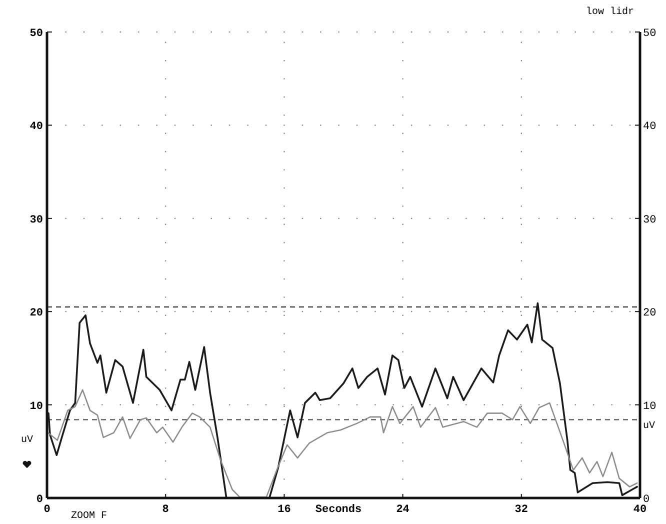 The width and height of the screenshot is (666, 524). Describe the element at coordinates (47, 510) in the screenshot. I see `x-tick-label: 0` at that location.